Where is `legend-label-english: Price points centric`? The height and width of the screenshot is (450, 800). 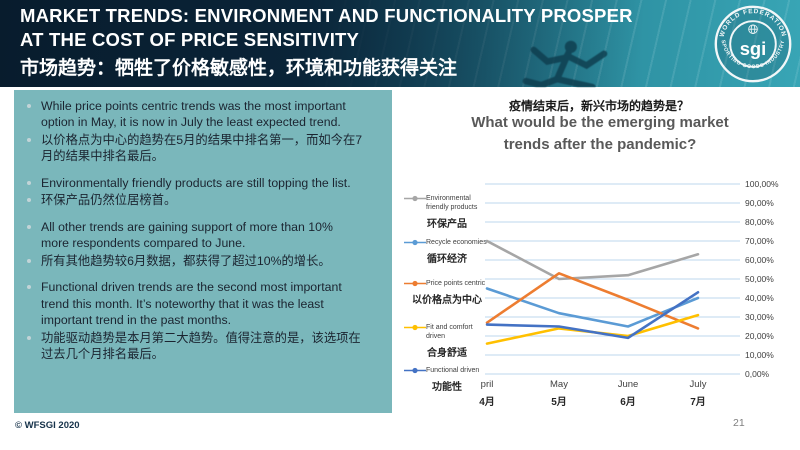 legend-label-english: Price points centric is located at coordinates (456, 283).